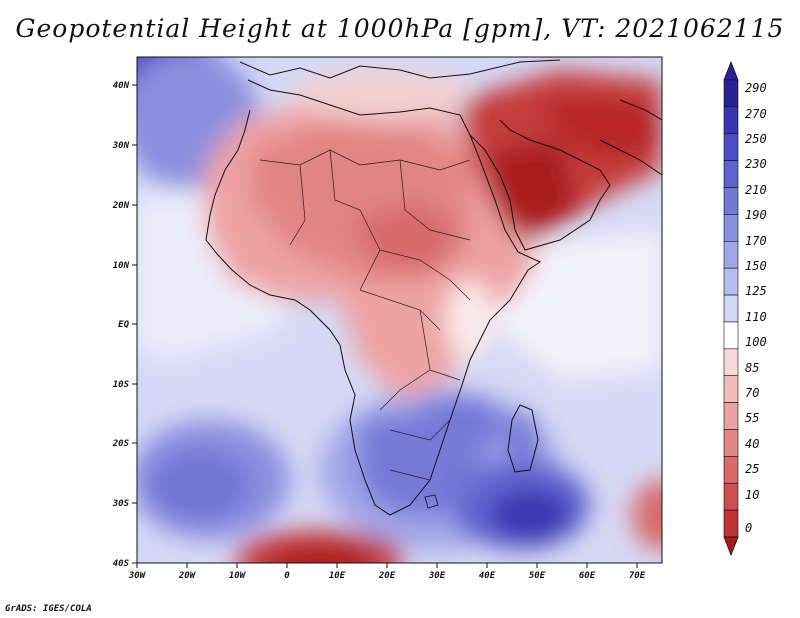  What do you see at coordinates (756, 215) in the screenshot?
I see `colorbar-label: 190` at bounding box center [756, 215].